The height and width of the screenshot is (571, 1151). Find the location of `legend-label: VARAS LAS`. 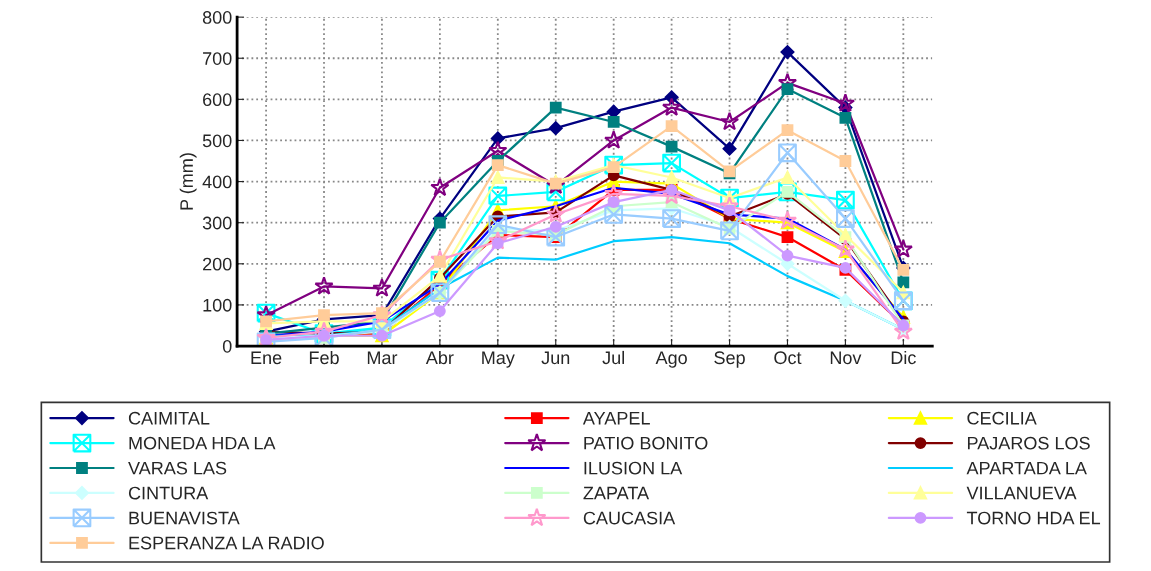

legend-label: VARAS LAS is located at coordinates (177, 468).